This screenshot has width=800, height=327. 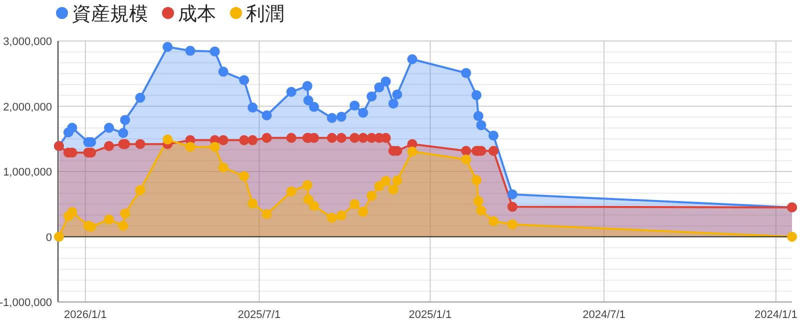 What do you see at coordinates (265, 14) in the screenshot?
I see `legend-label: 利潤` at bounding box center [265, 14].